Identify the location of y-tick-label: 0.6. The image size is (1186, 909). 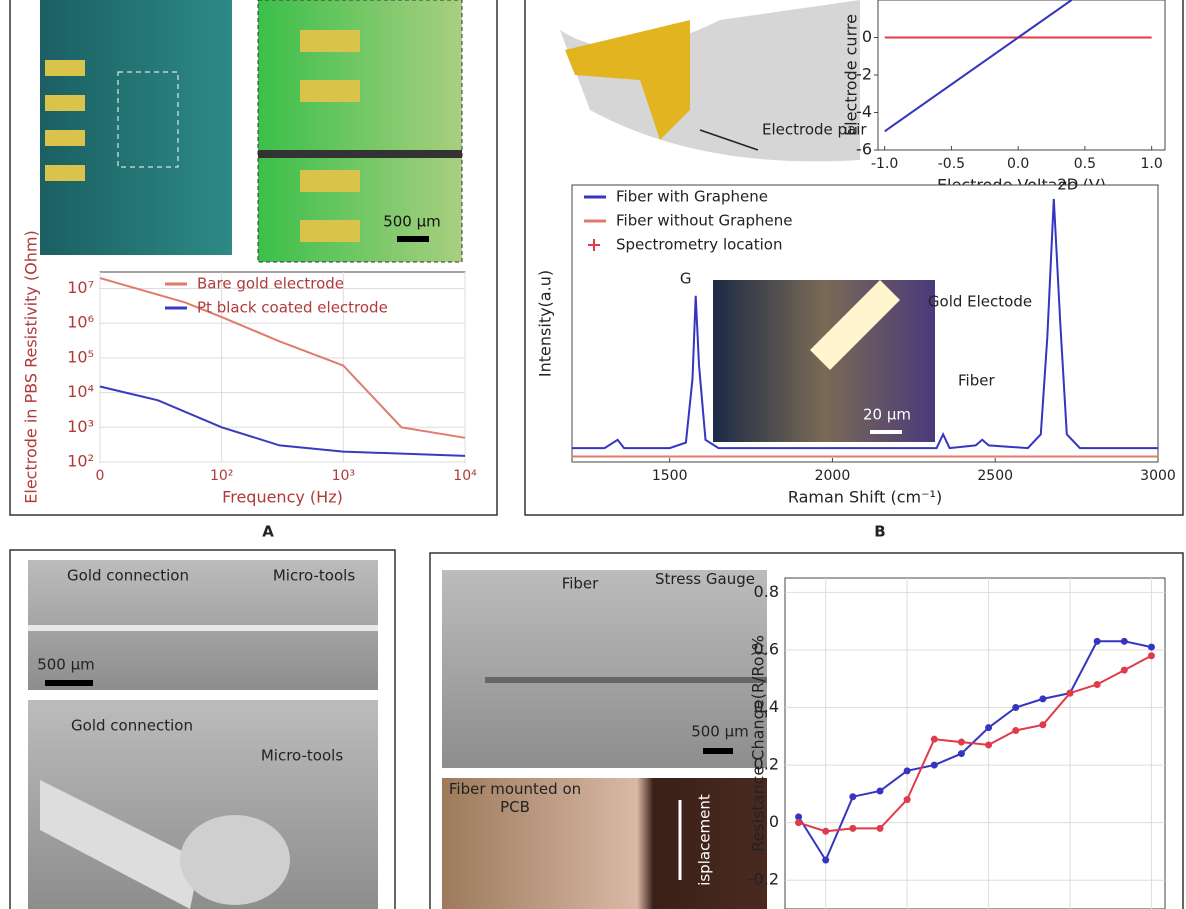
(766, 648).